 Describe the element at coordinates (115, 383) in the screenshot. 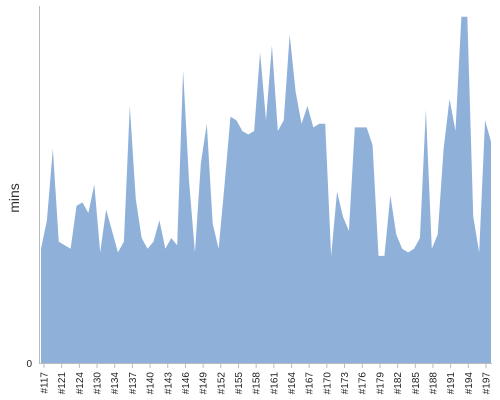

I see `x-tick-label: #134` at that location.